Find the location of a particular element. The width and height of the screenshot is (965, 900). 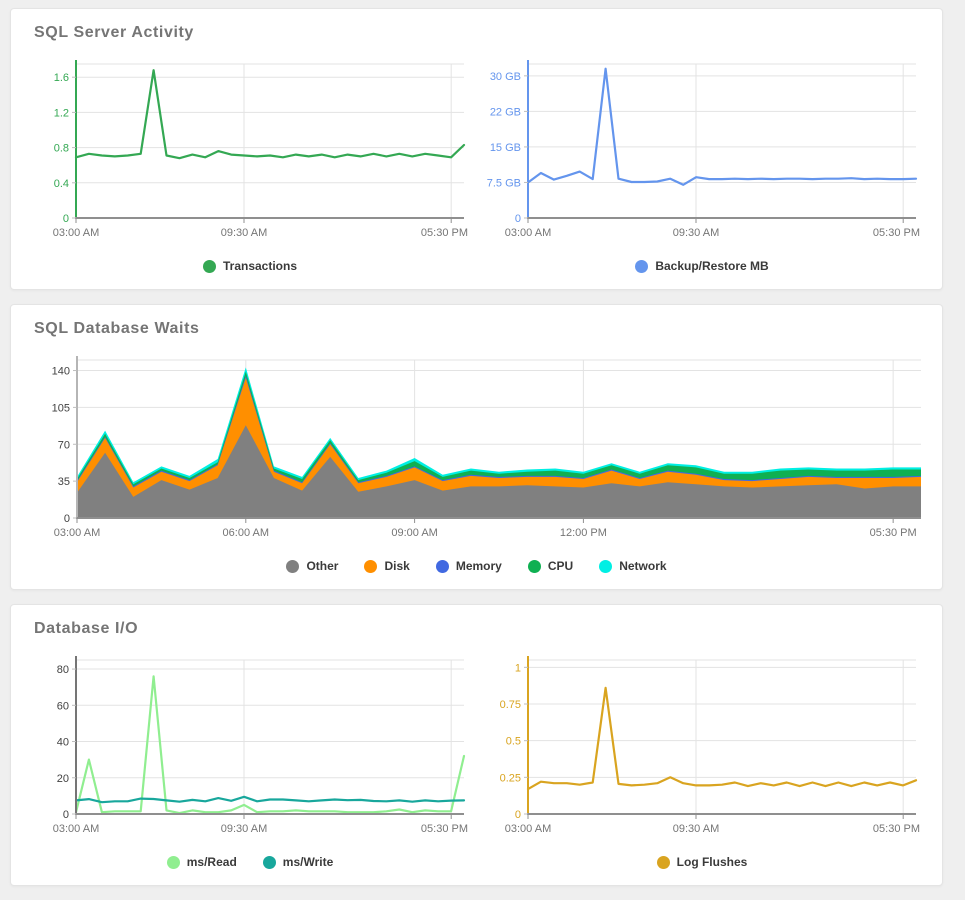

transactions-chart: 0 0.4 0.8 1.2 1.6 03:00 AM 09:30 AM 05:30 PM is located at coordinates (250, 150).